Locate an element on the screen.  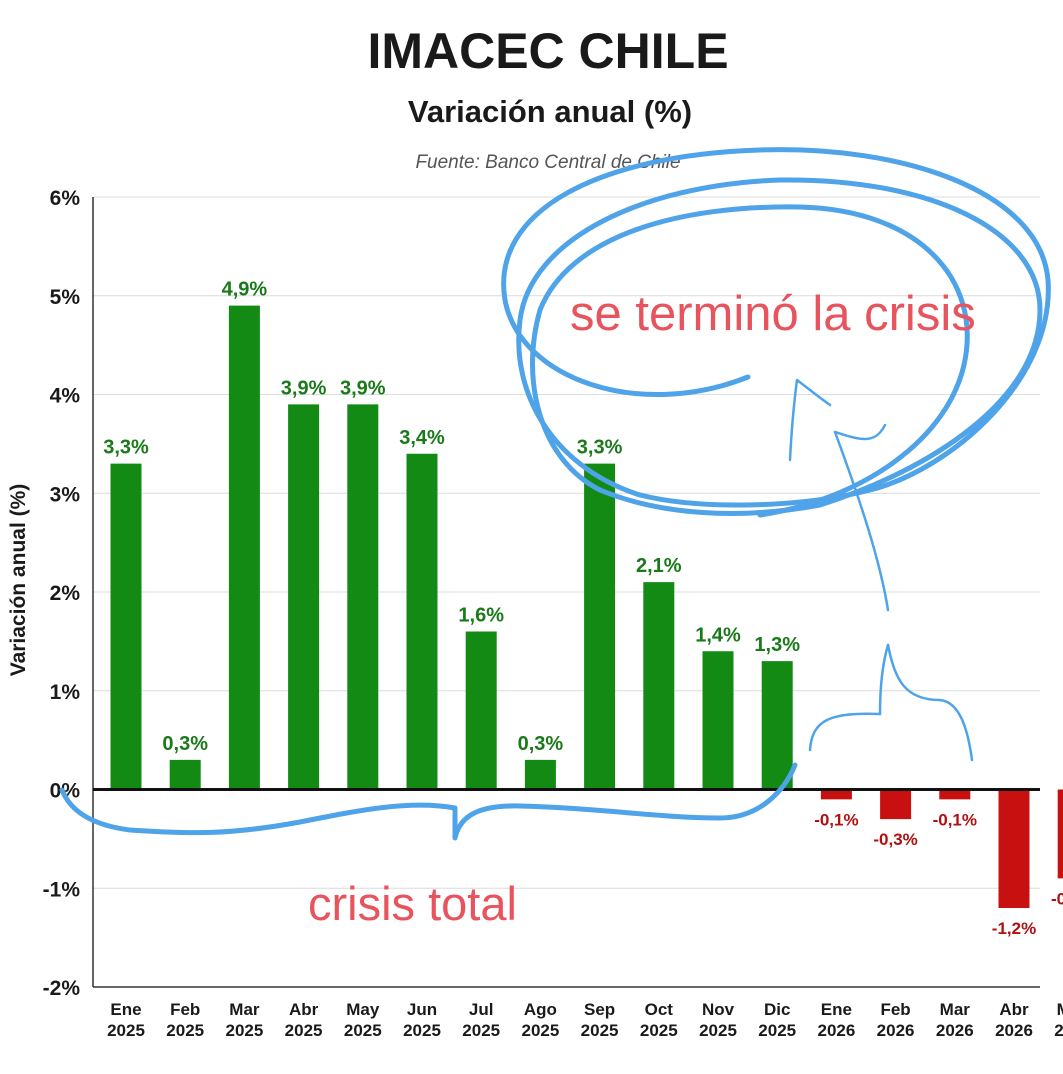
handdrawn-arrows is located at coordinates (881, 570).